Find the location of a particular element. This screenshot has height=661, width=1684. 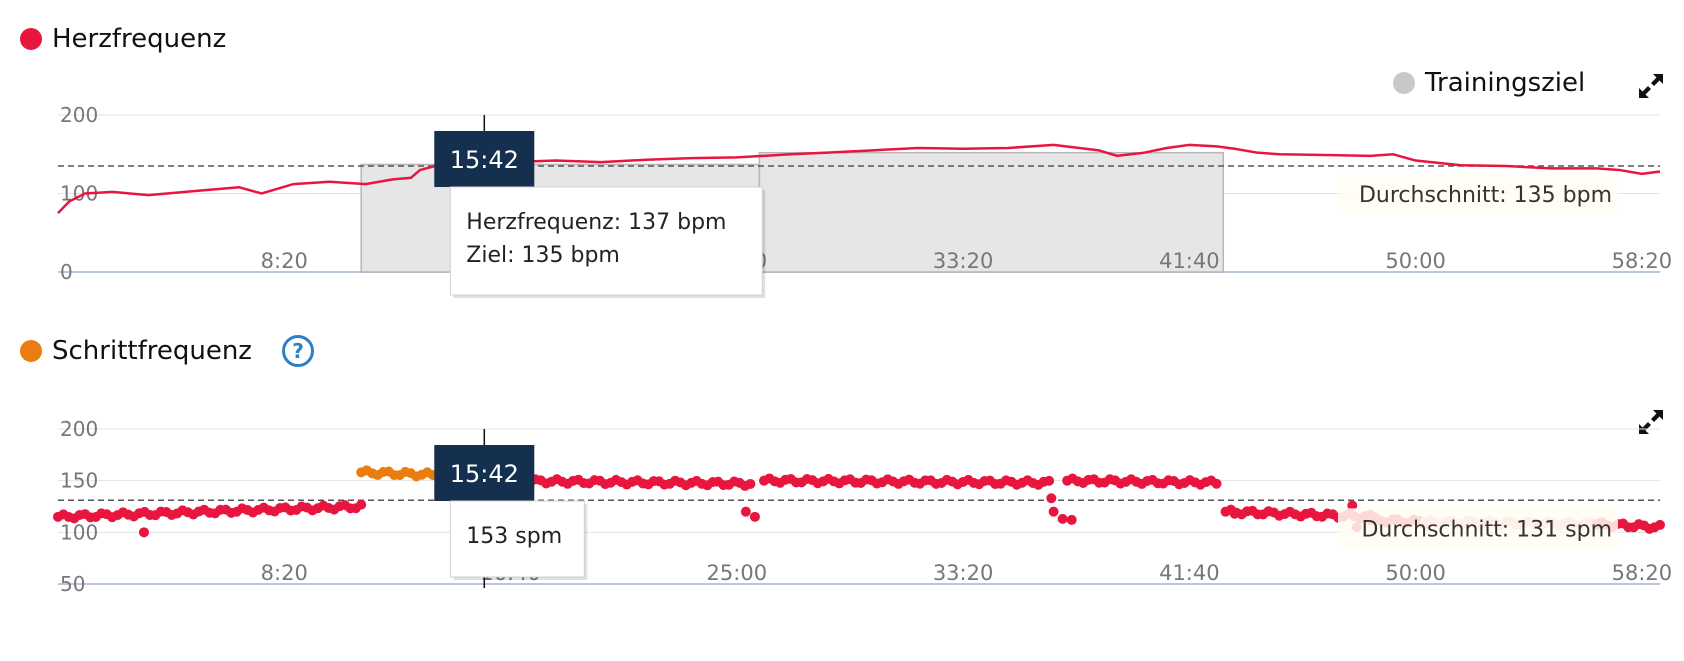

average-label: Durchschnitt: 131 spm is located at coordinates (1486, 529).